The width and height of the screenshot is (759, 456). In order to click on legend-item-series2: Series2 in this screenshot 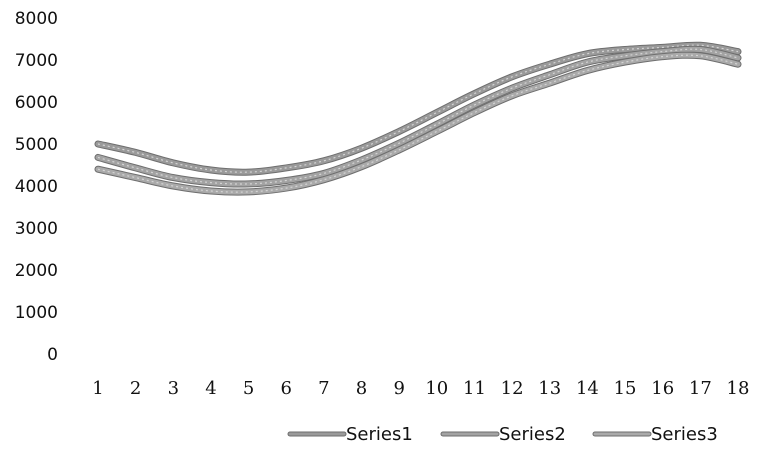, I will do `click(503, 434)`.